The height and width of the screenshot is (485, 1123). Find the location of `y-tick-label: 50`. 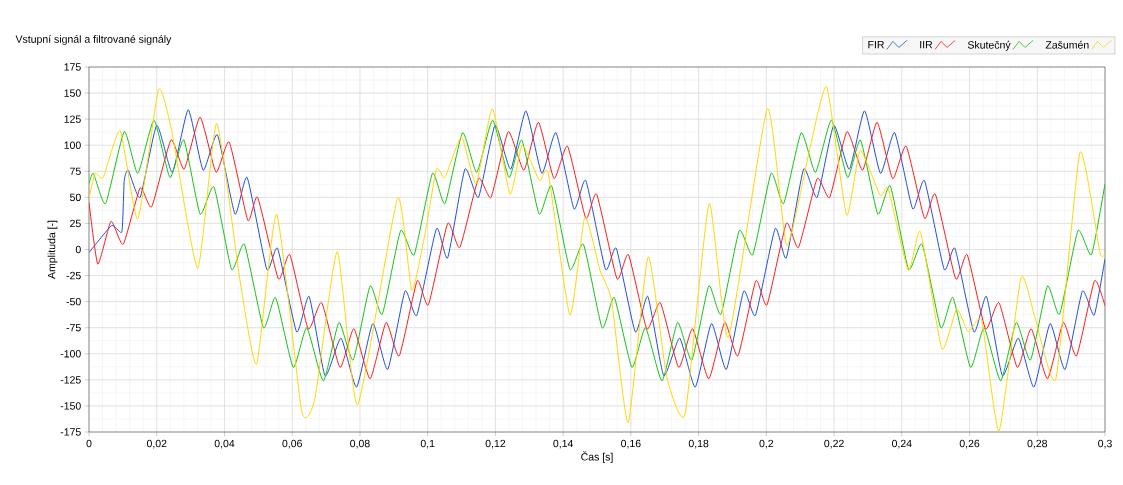

y-tick-label: 50 is located at coordinates (75, 197).